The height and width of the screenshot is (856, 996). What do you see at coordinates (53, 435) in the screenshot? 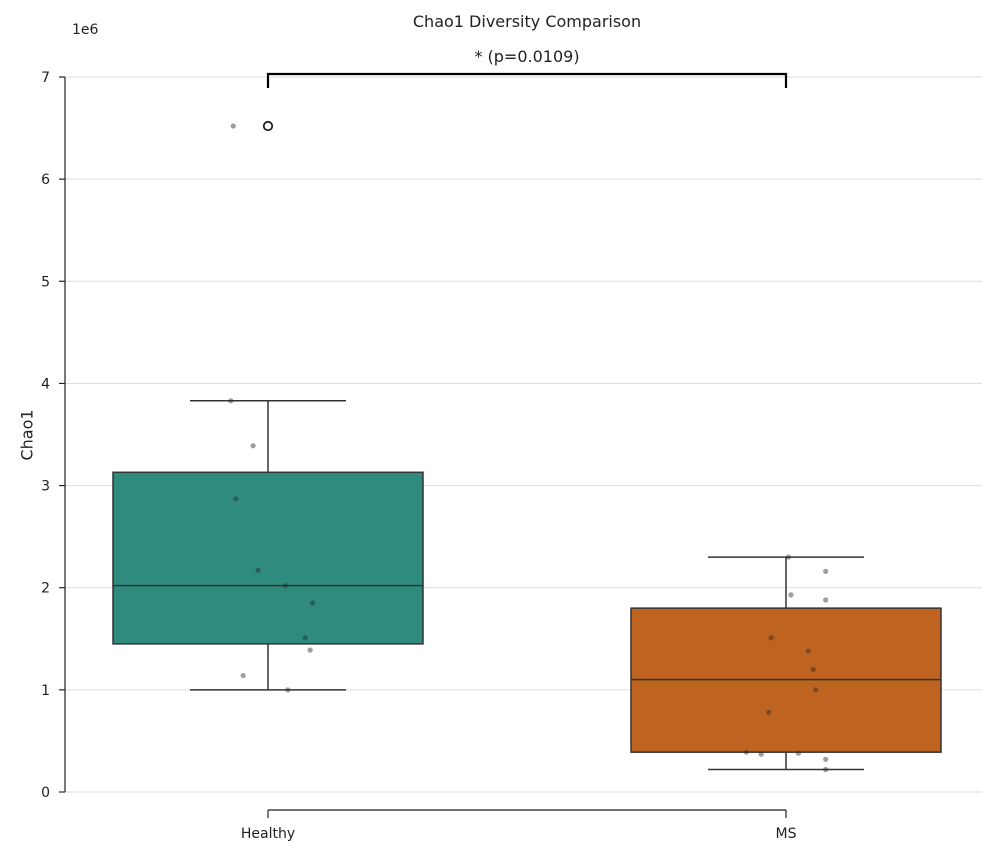
I see `y-ticks: 0 1 2 3 4 5 6 7` at bounding box center [53, 435].